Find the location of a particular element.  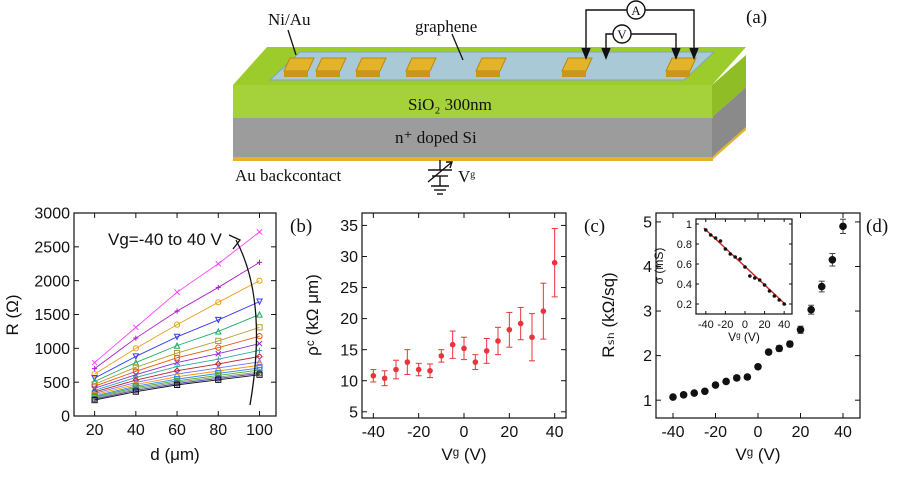

x-axis-label: Vᵍ (V) is located at coordinates (463, 454).